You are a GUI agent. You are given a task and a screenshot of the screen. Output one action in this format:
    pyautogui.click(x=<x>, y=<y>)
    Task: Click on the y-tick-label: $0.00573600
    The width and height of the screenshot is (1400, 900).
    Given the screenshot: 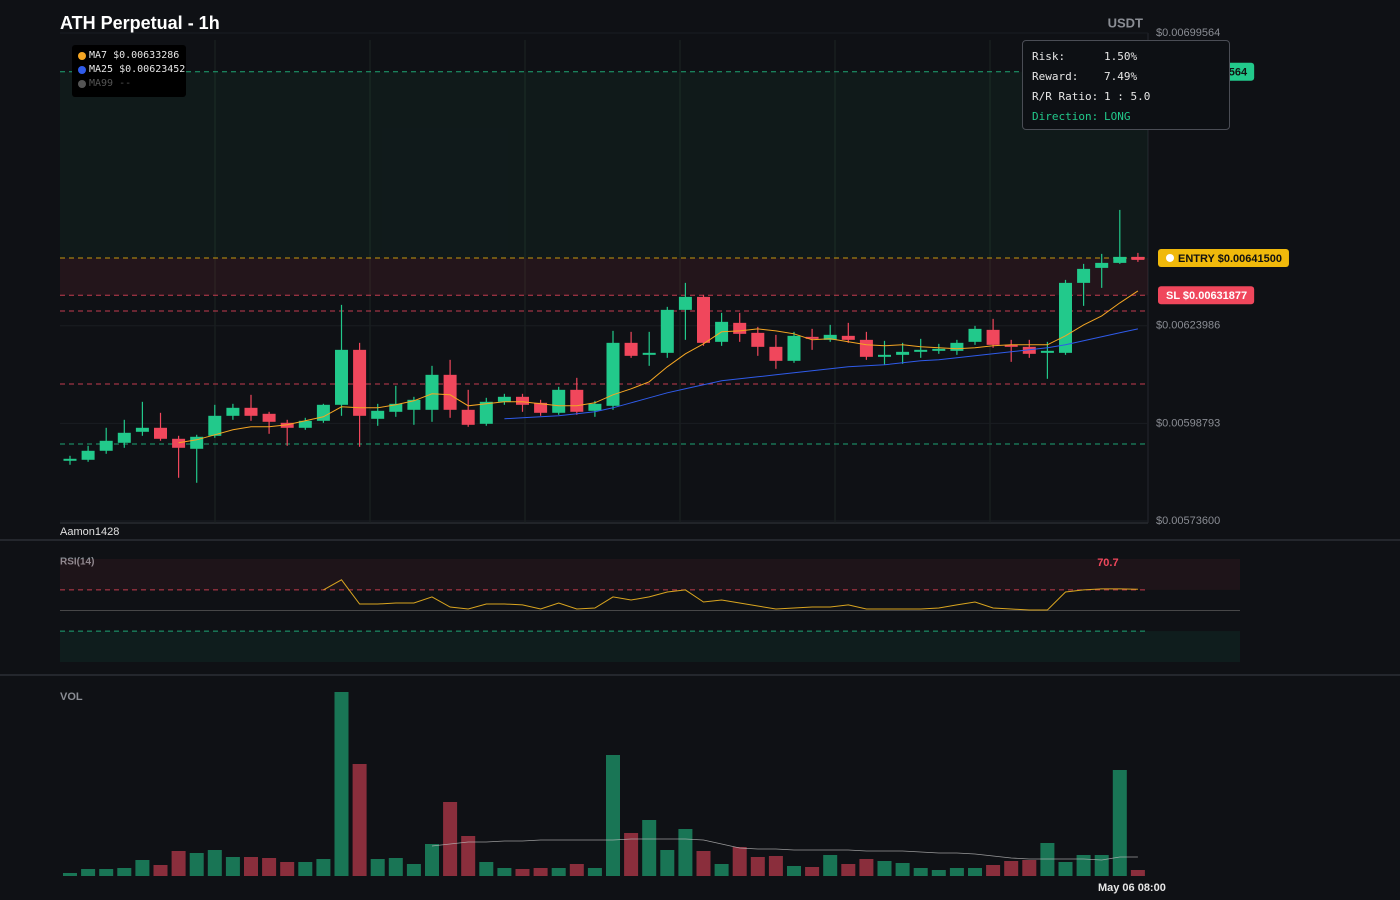 What is the action you would take?
    pyautogui.click(x=1188, y=521)
    